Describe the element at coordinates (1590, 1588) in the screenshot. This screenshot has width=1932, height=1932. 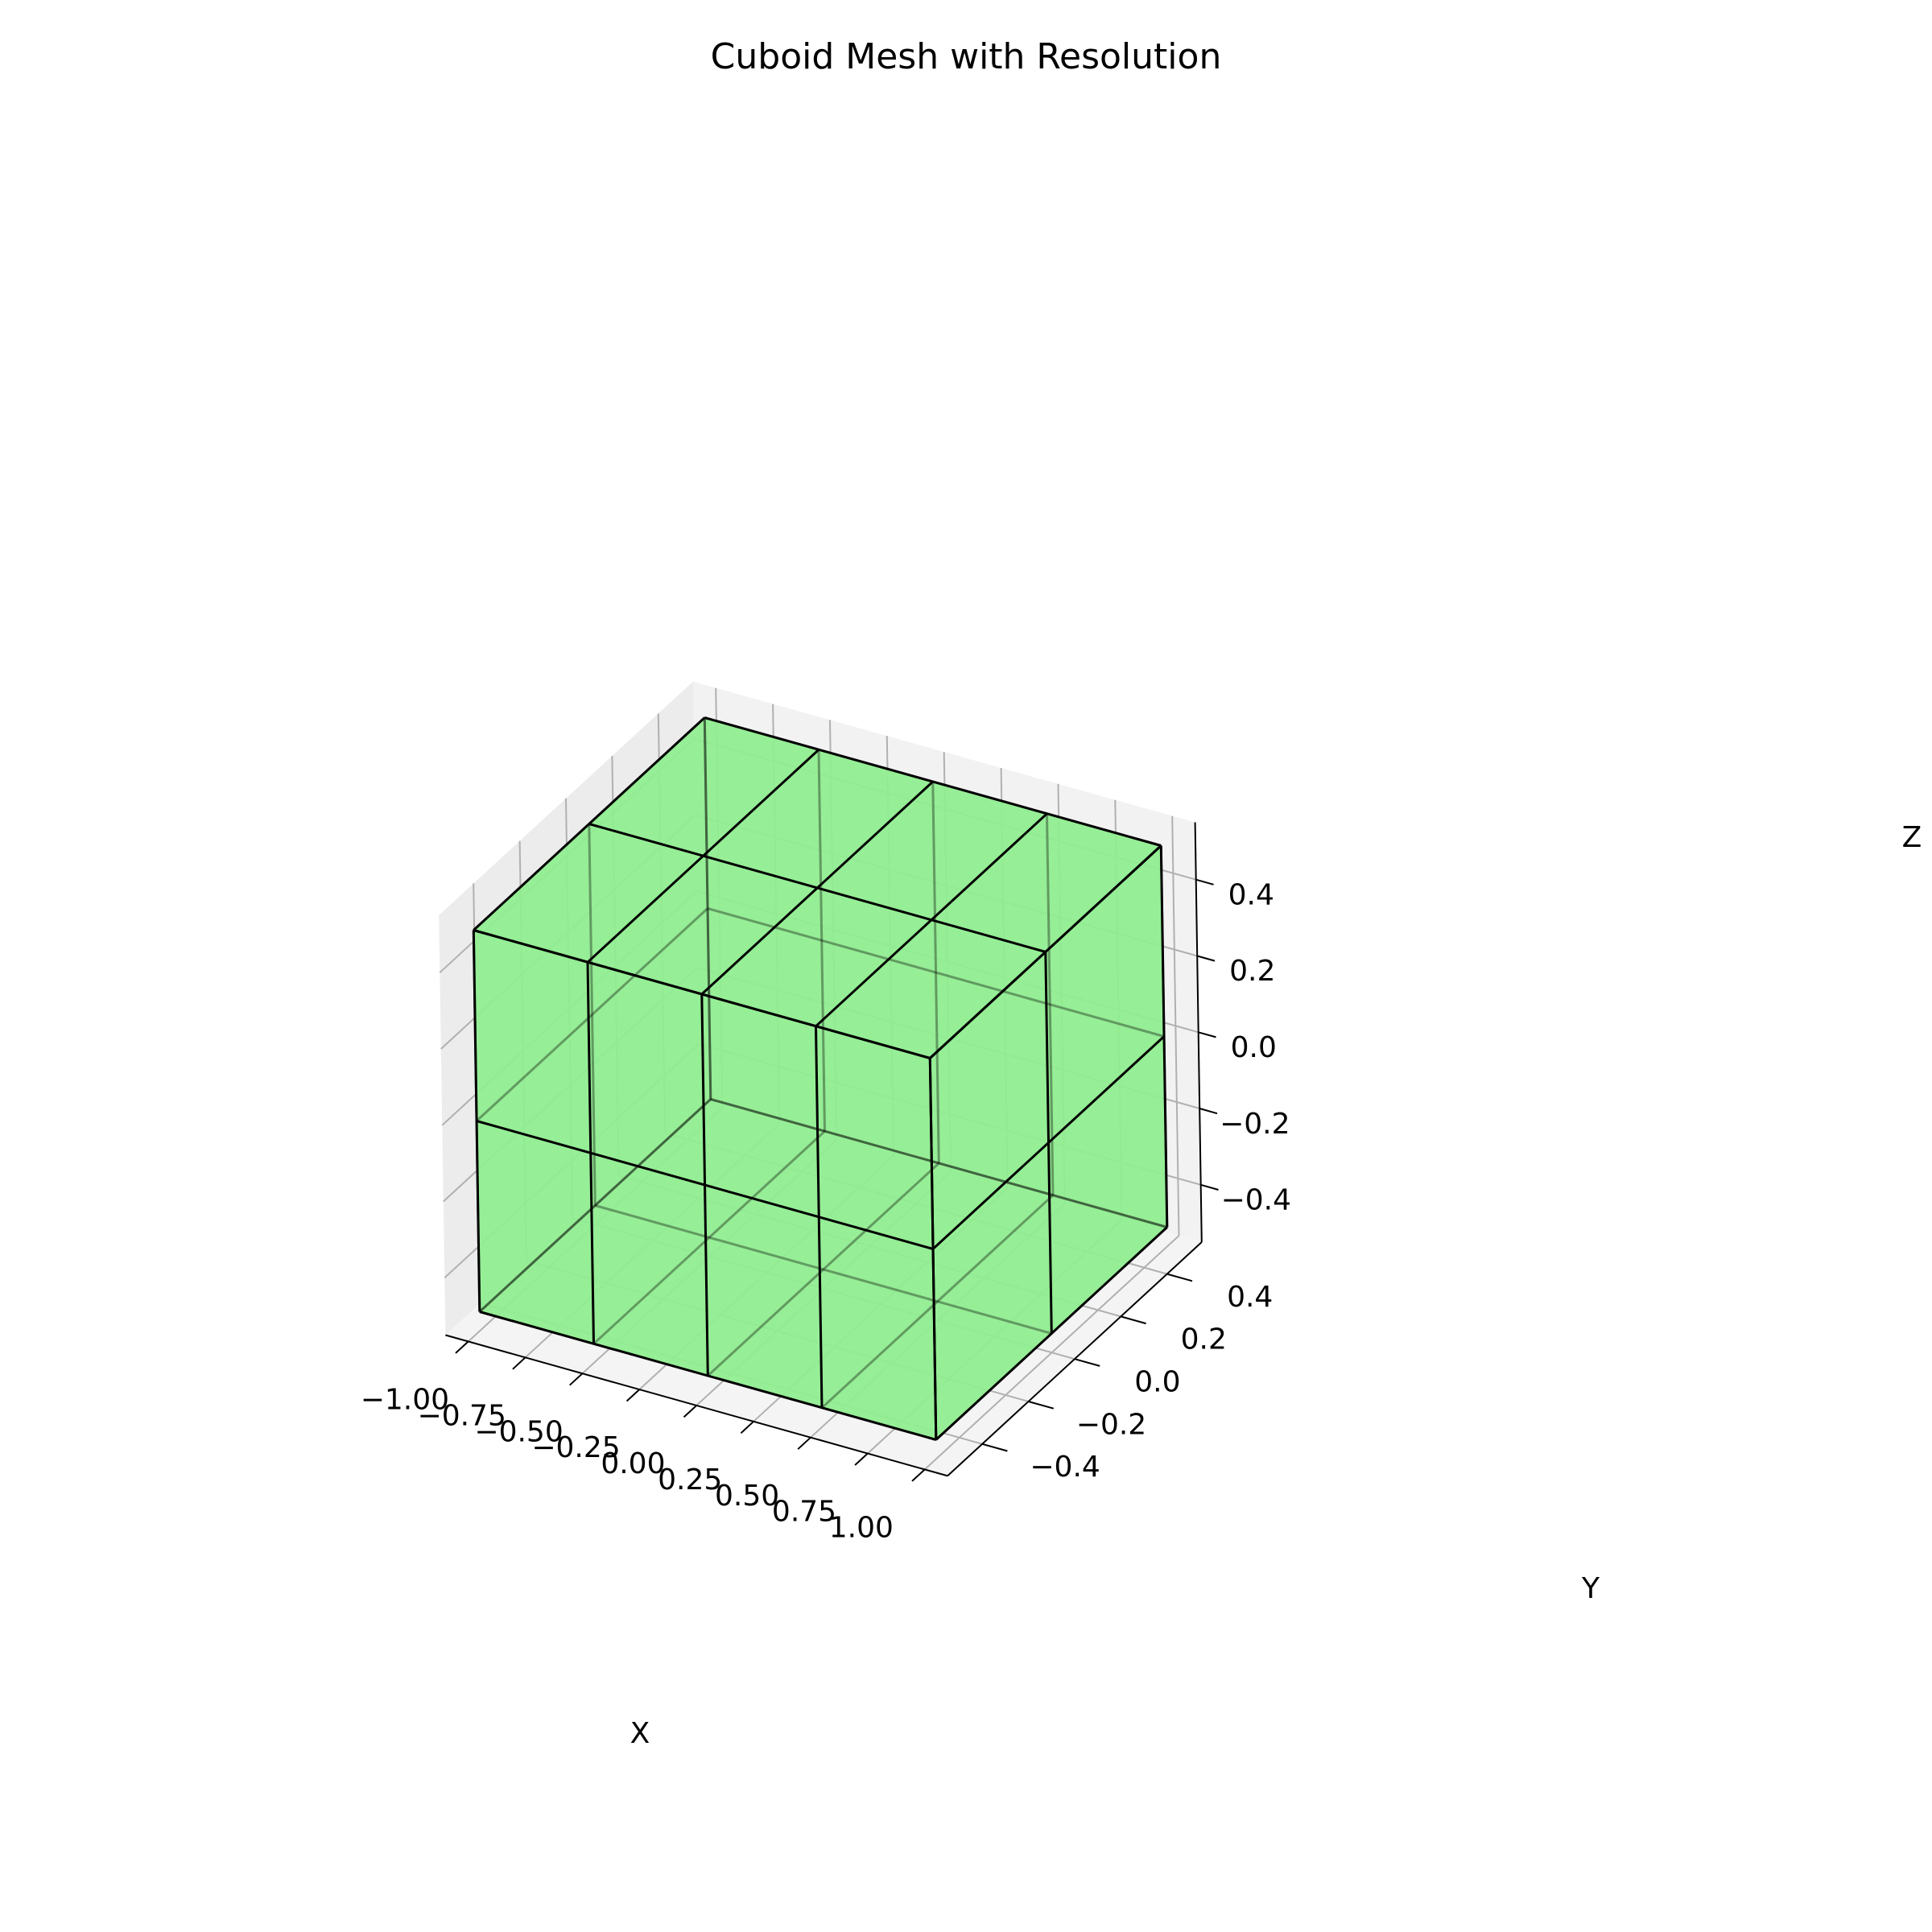
I see `y-axis-label: Y` at that location.